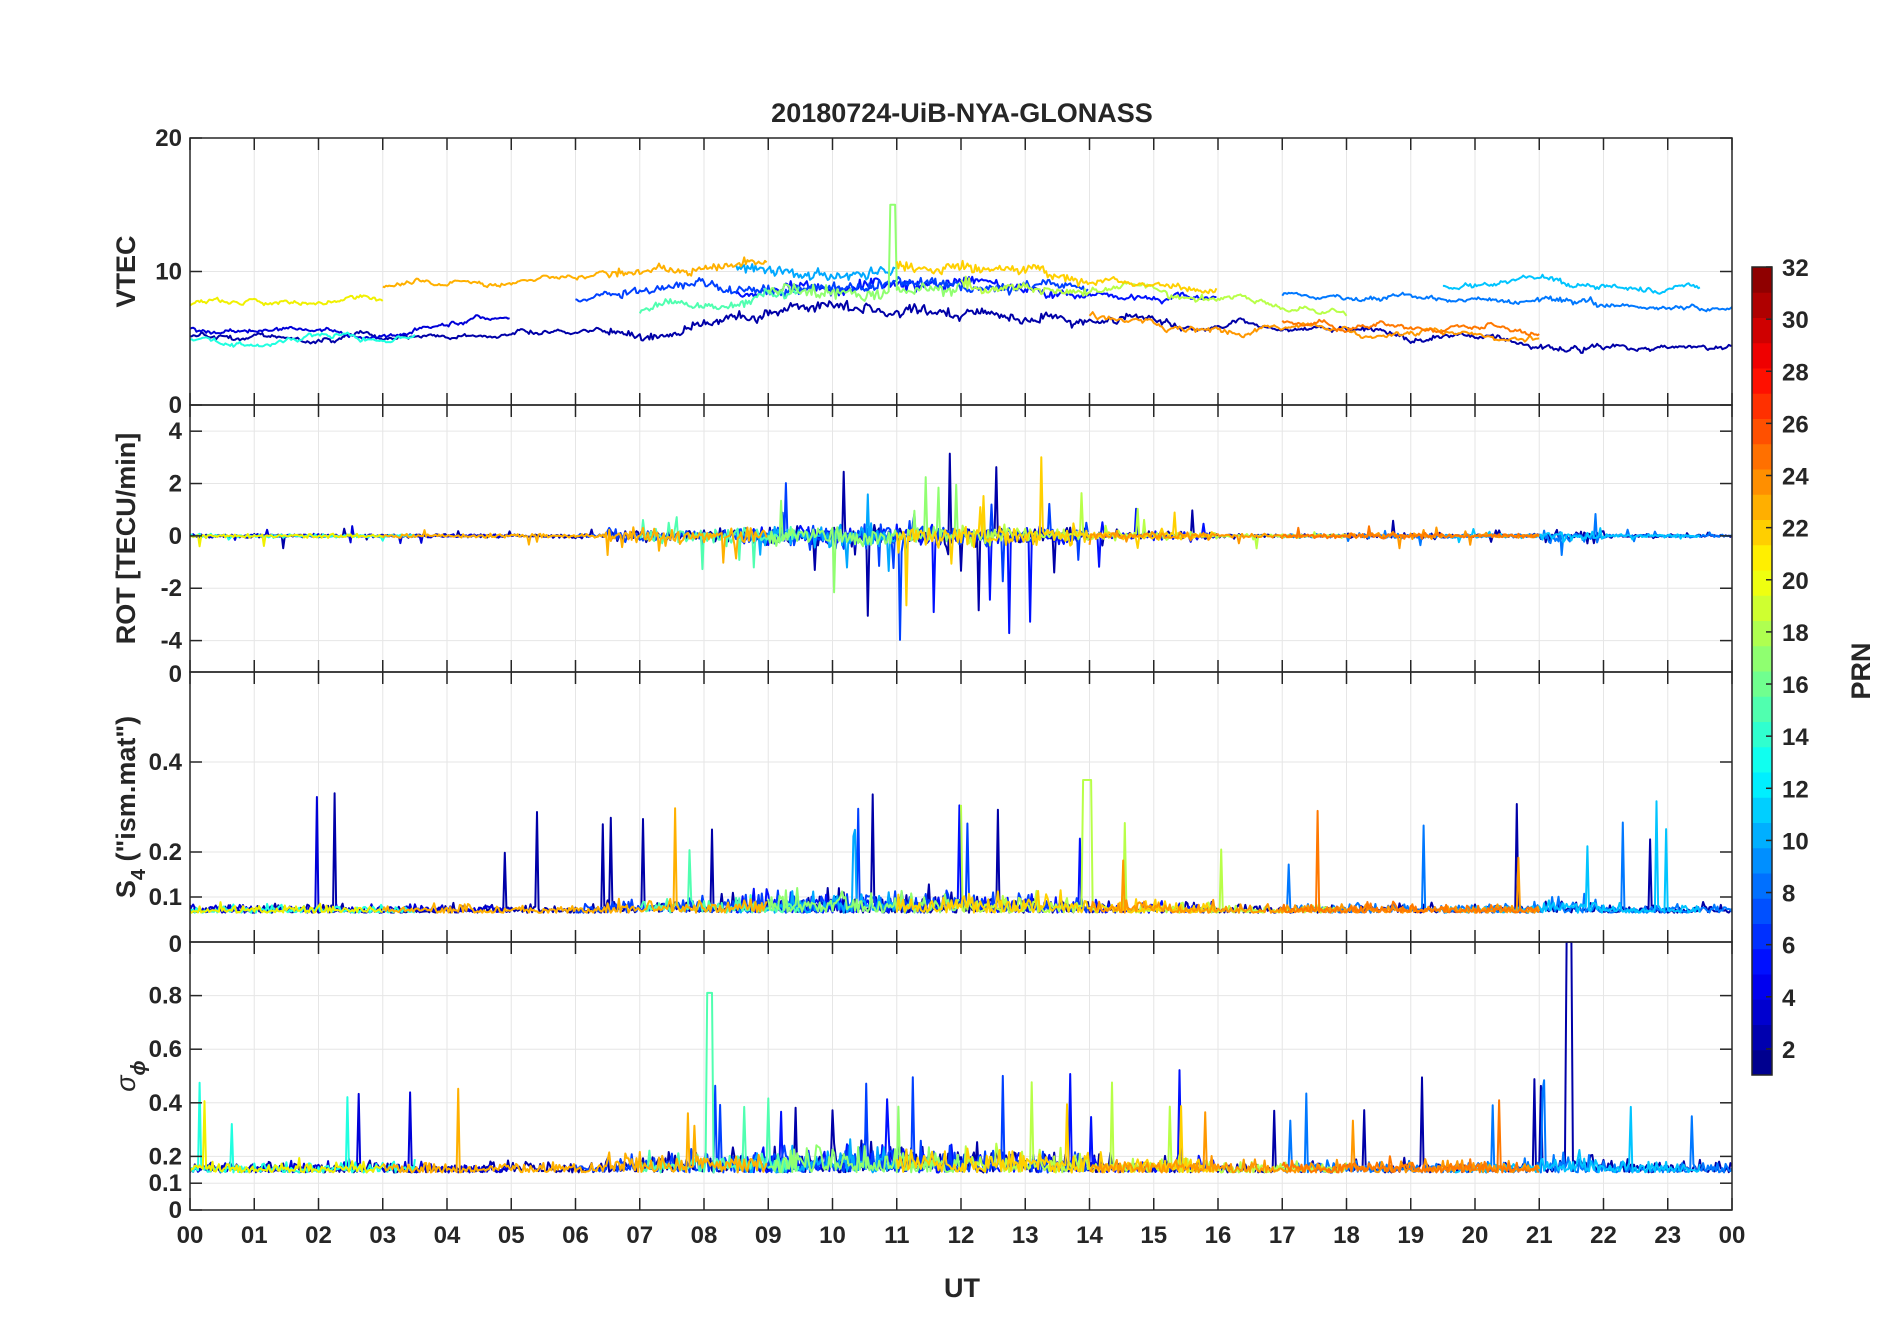  I want to click on x-tick-label: 14, so click(1089, 1235).